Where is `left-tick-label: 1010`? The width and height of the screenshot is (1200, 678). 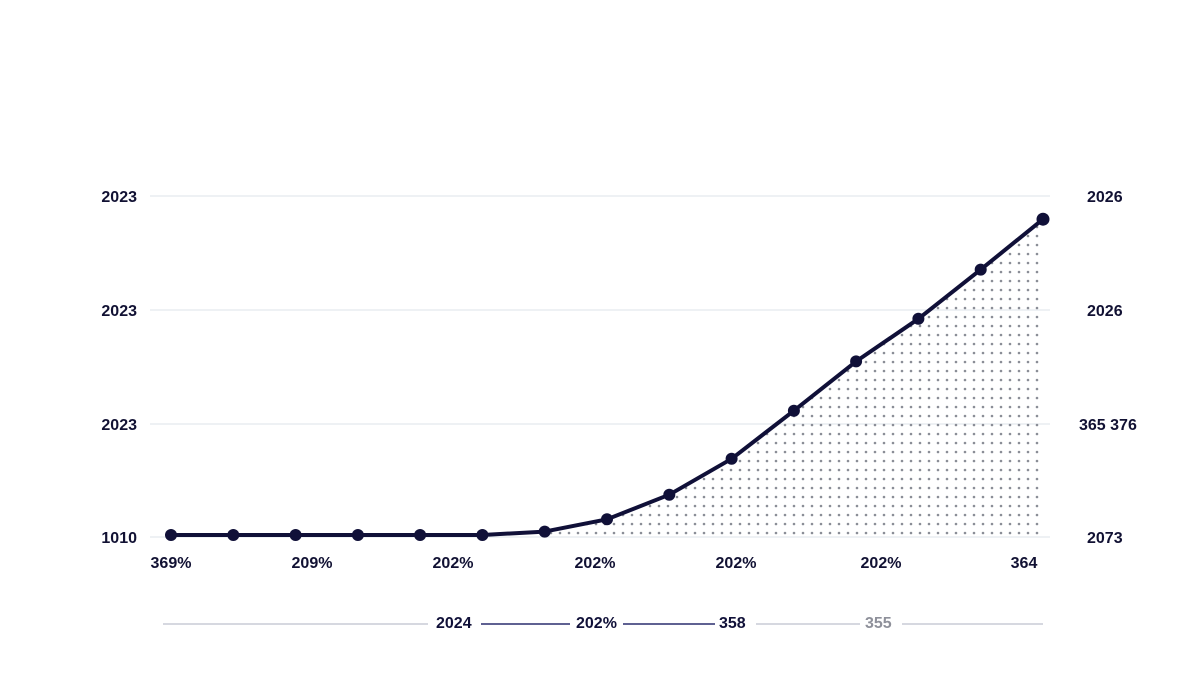 left-tick-label: 1010 is located at coordinates (119, 538).